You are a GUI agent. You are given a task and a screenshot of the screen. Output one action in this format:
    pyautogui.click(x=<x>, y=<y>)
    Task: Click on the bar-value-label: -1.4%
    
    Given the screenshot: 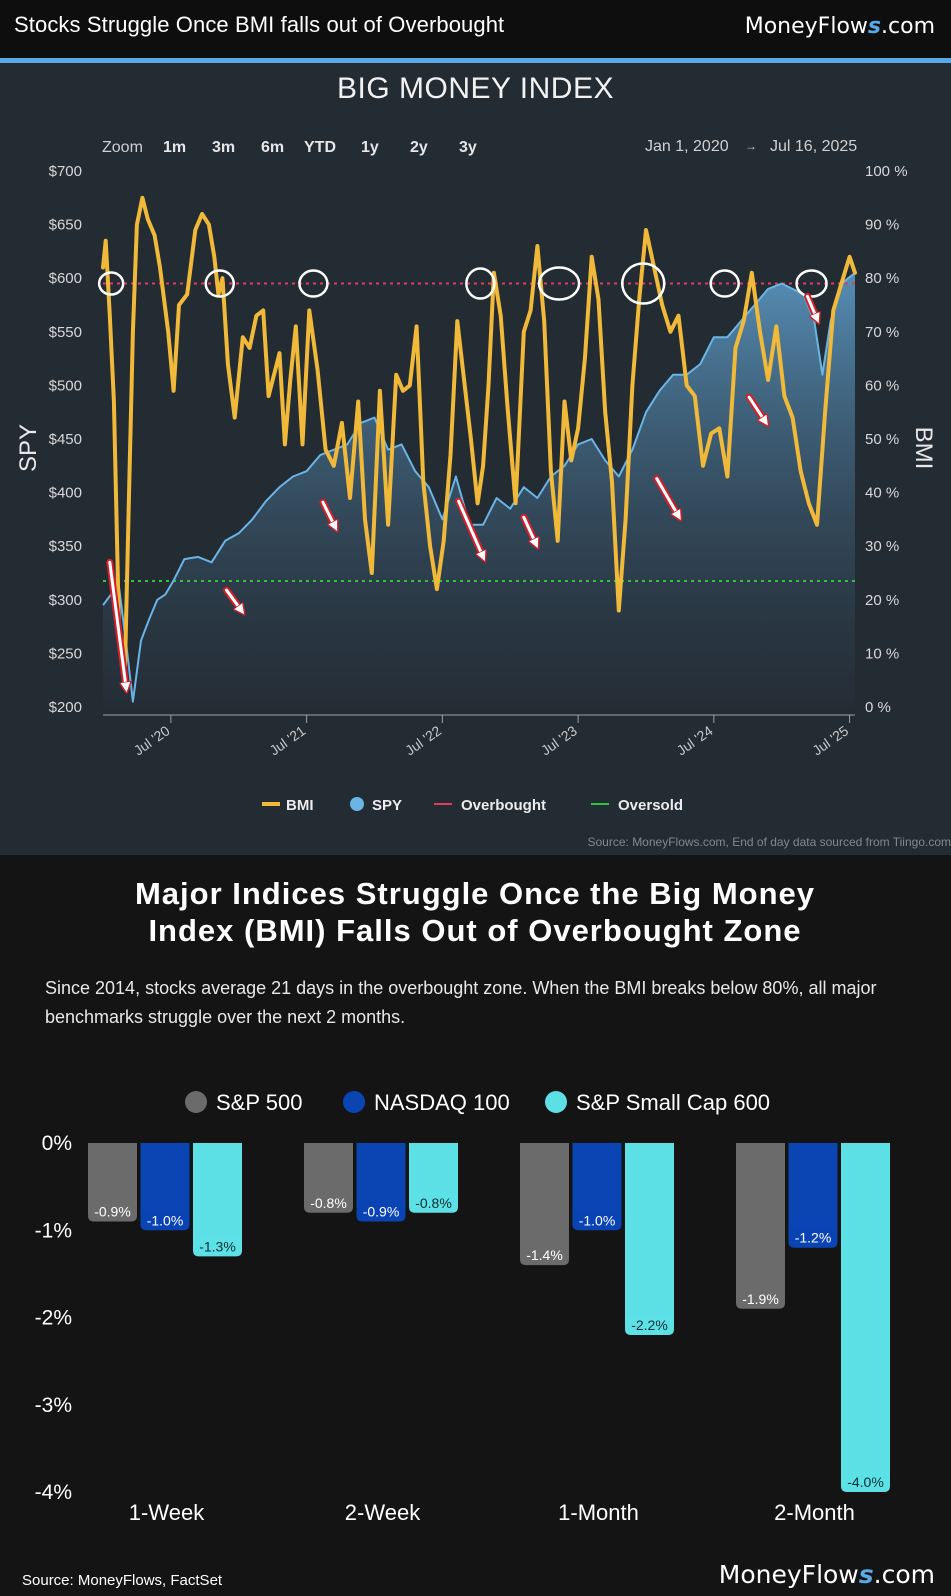 What is the action you would take?
    pyautogui.click(x=544, y=1255)
    